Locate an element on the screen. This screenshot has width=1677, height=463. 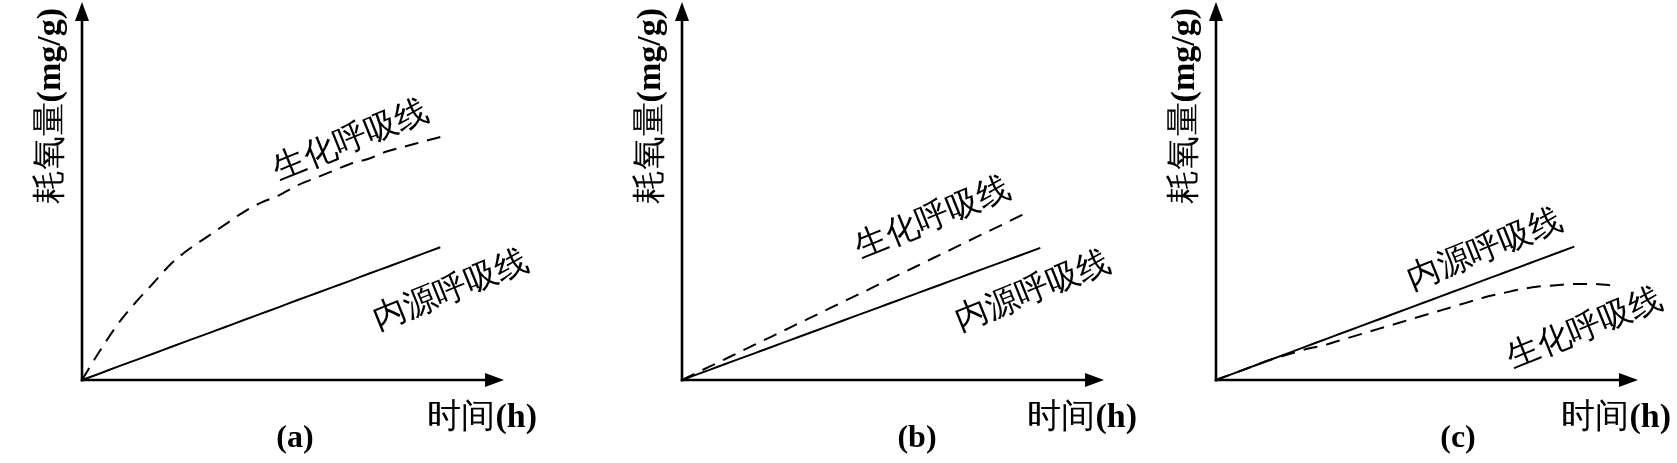
text: (b) is located at coordinates (917, 436).